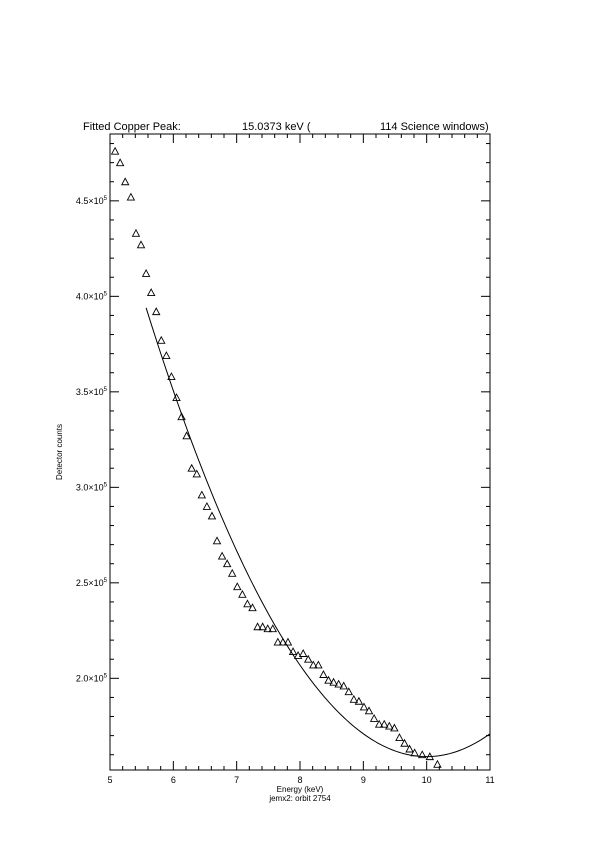  I want to click on x-tick-label: 11, so click(489, 780).